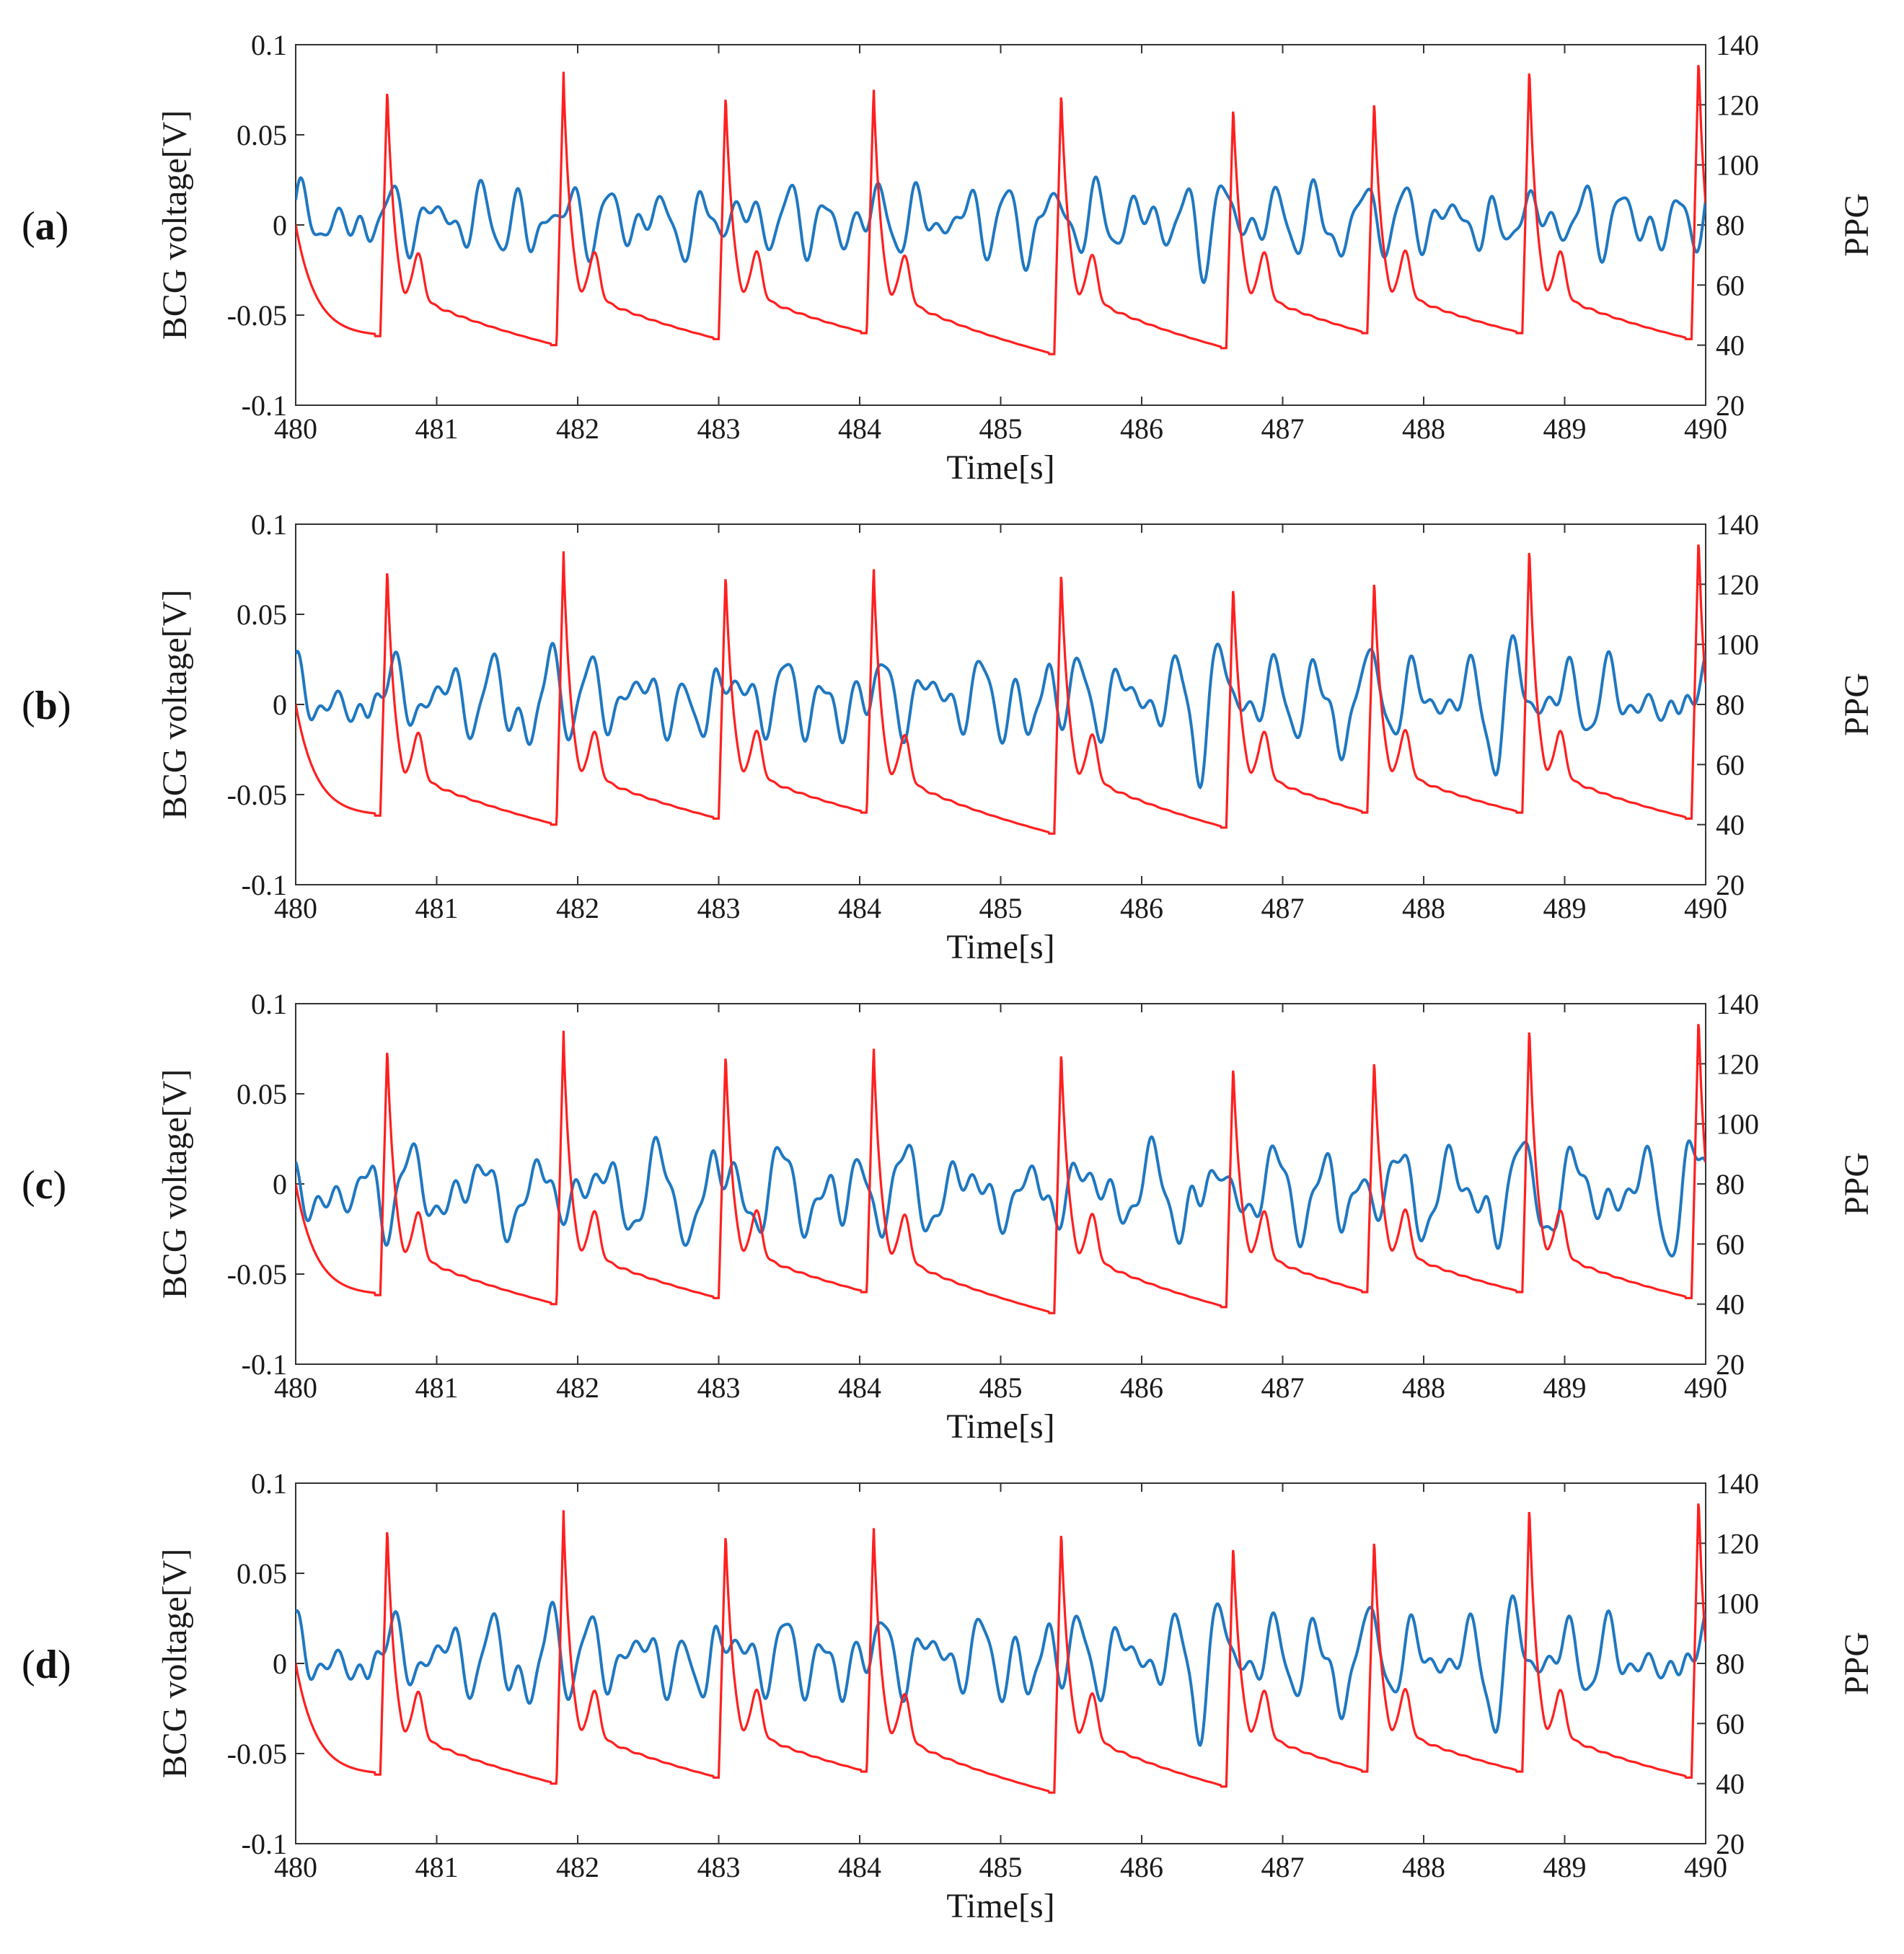  I want to click on panel-label-letter: c, so click(44, 1185).